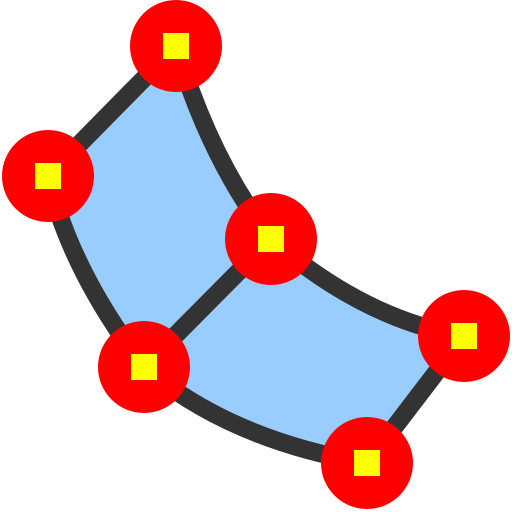 This screenshot has height=512, width=512. I want to click on node-middle, so click(271, 239).